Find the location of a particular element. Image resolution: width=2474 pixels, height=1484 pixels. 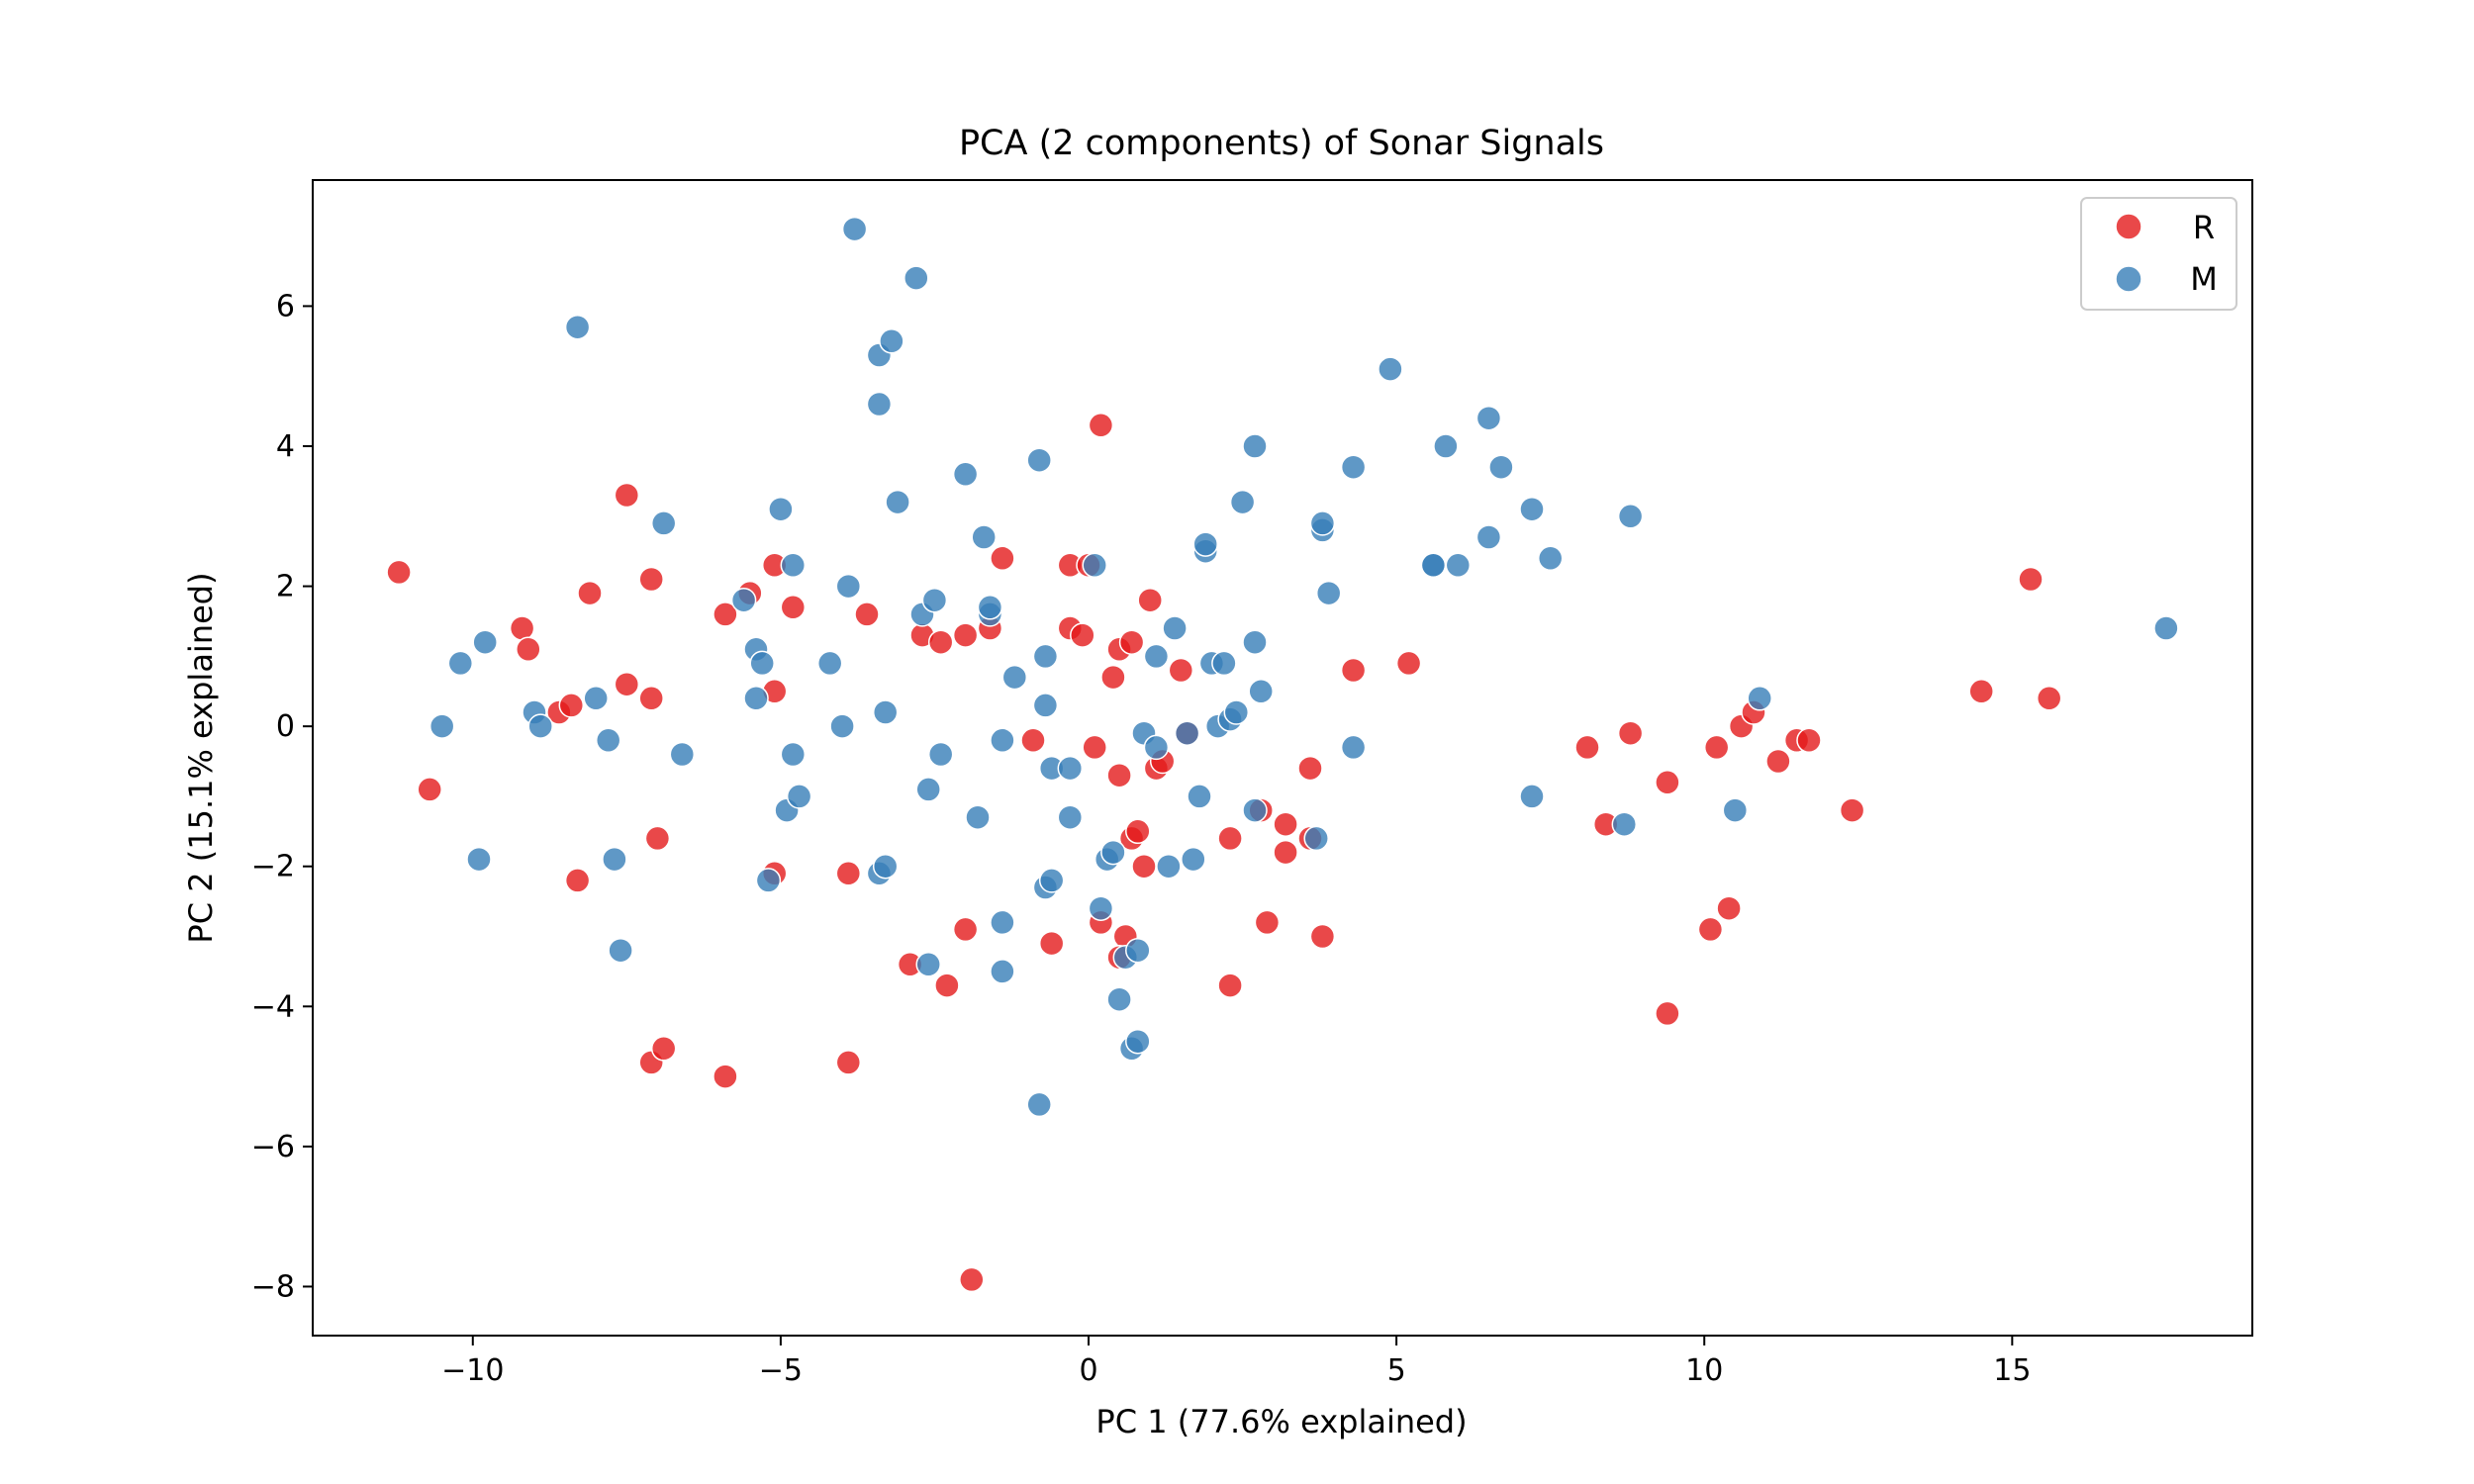

x-axis-ticks: −10 −5 0 5 10 15 is located at coordinates (1236, 1362).